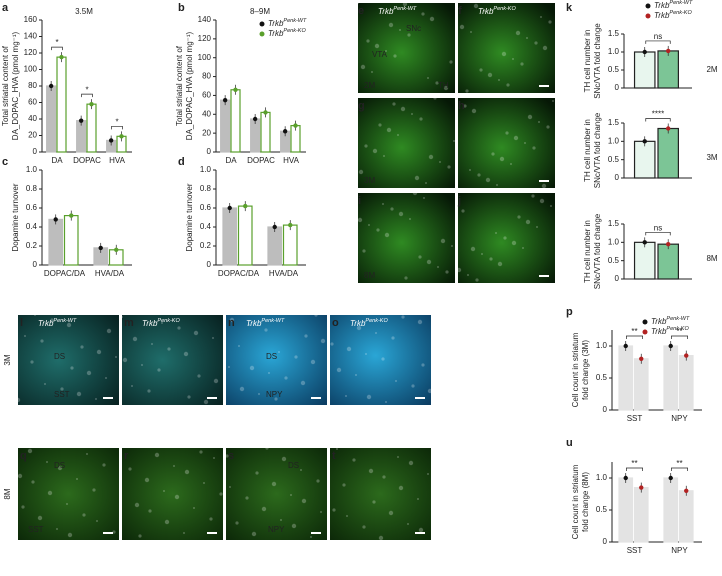  What do you see at coordinates (711, 258) in the screenshot?
I see `chart-title: 8M` at bounding box center [711, 258].